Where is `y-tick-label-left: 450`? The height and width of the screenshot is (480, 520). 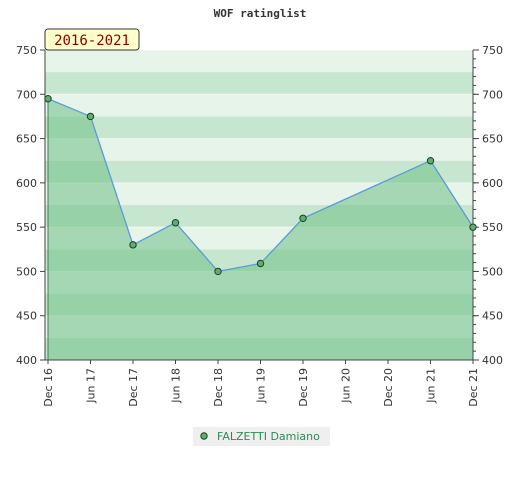
y-tick-label-left: 450 is located at coordinates (26, 316).